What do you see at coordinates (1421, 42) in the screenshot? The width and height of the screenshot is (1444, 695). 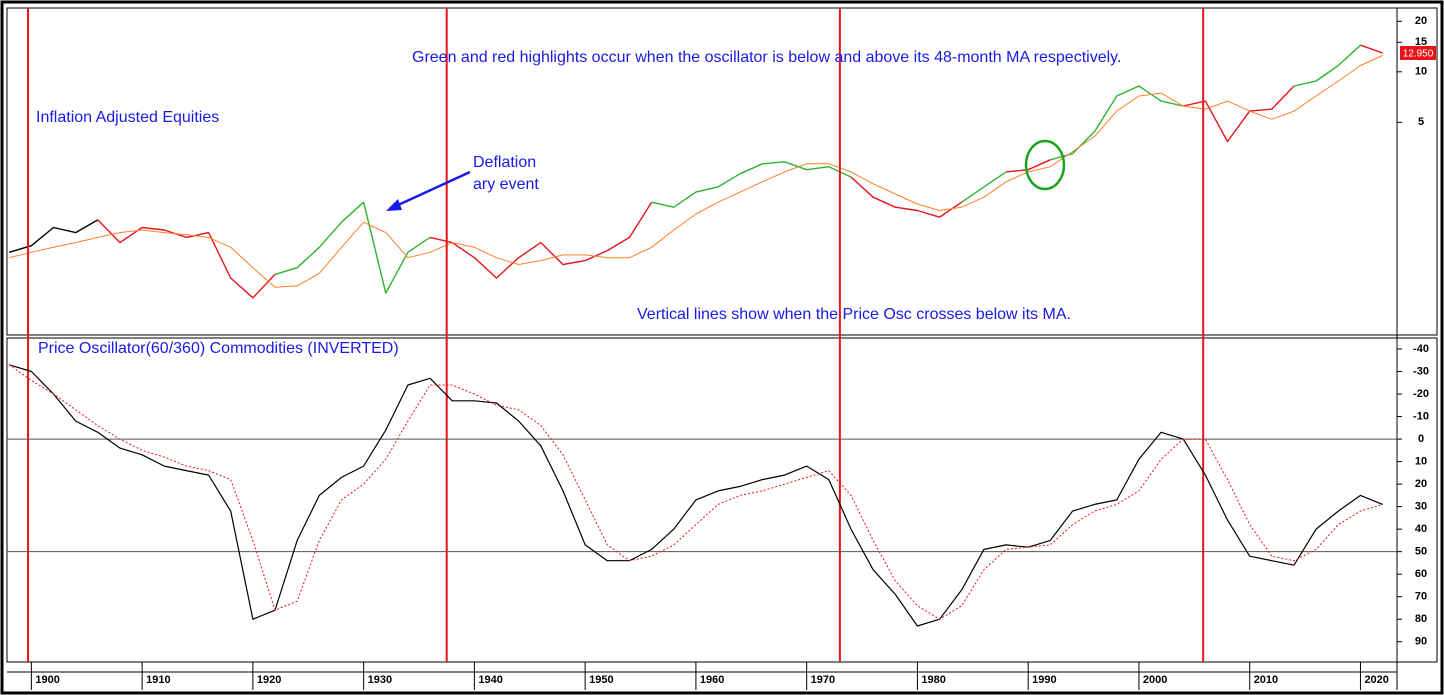 I see `y-tick-label: 15` at bounding box center [1421, 42].